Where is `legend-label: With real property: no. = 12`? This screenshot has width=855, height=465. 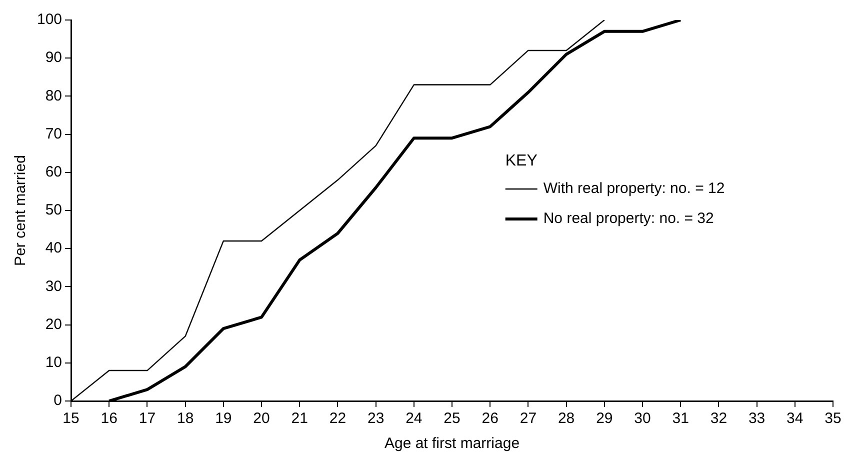
legend-label: With real property: no. = 12 is located at coordinates (634, 189).